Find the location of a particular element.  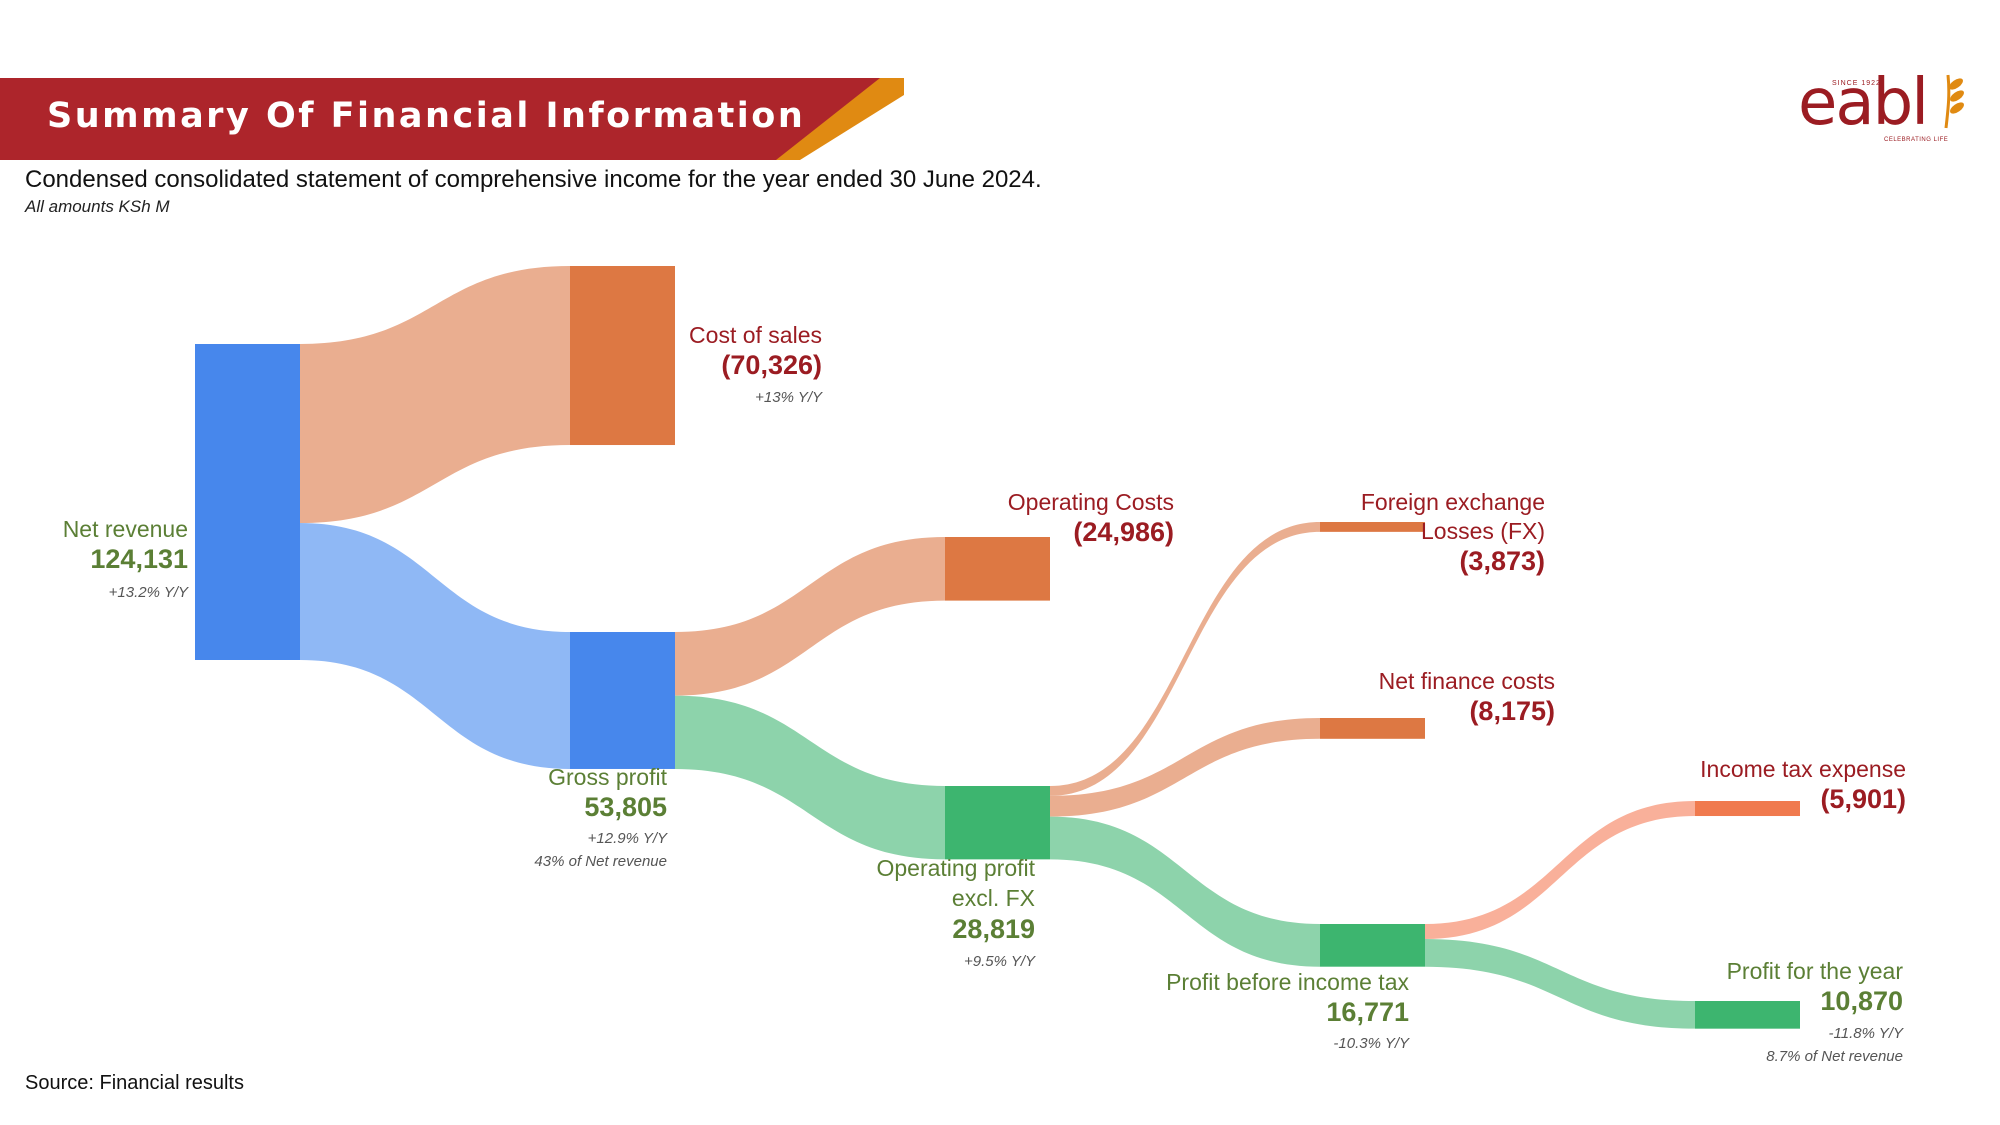

flow-gross_profit-to-operating_costs is located at coordinates (810, 616).